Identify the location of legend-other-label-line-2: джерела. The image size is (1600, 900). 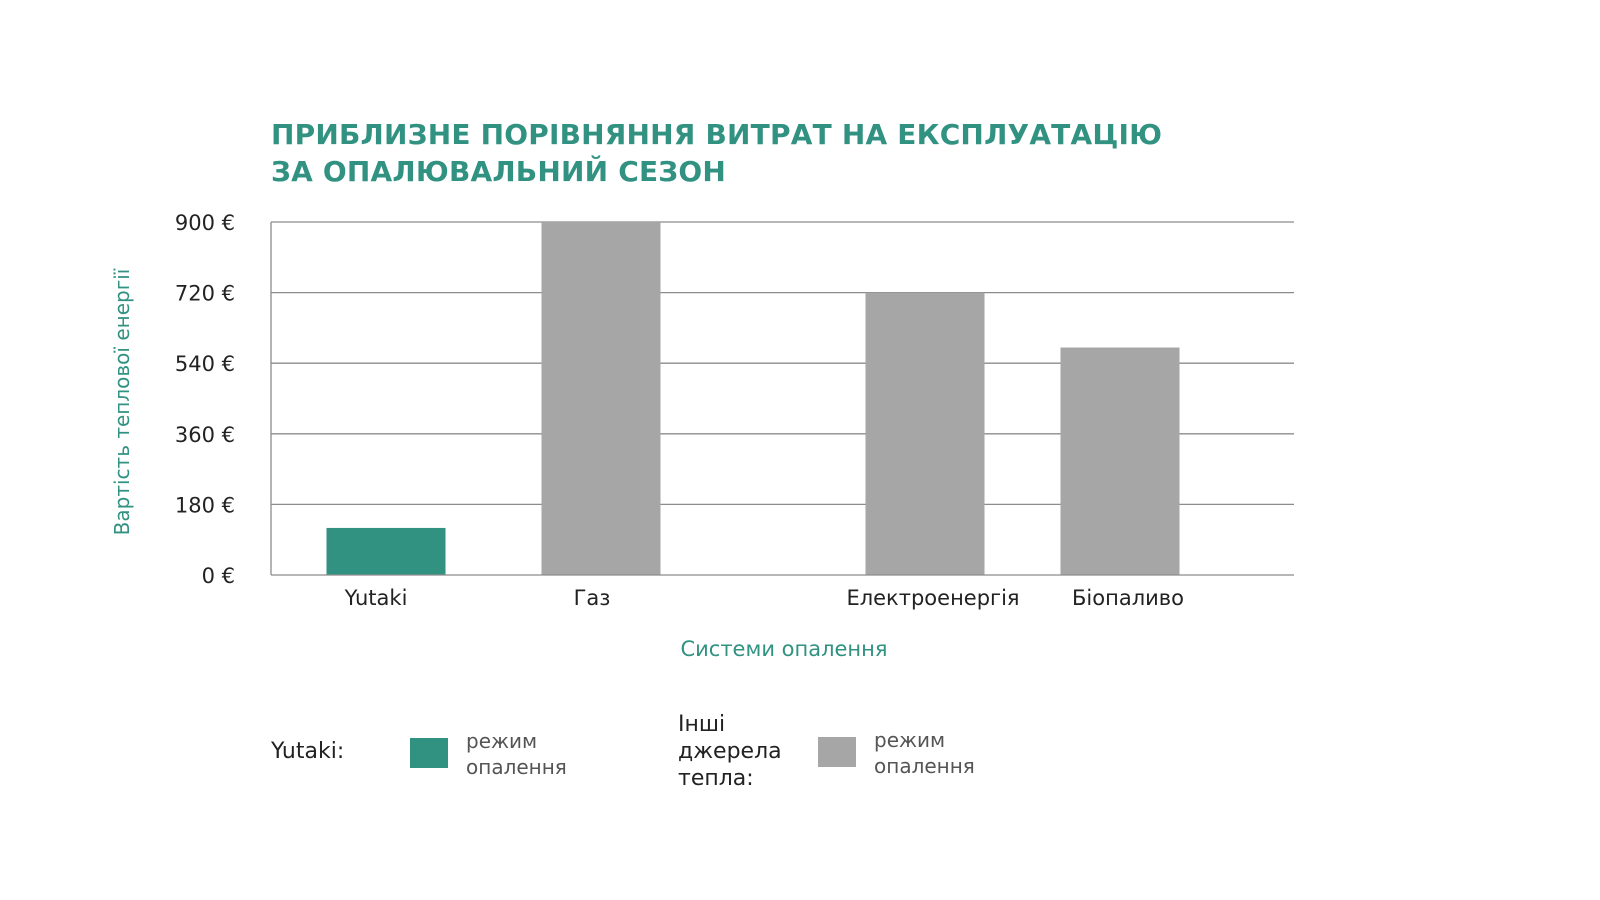
(730, 751).